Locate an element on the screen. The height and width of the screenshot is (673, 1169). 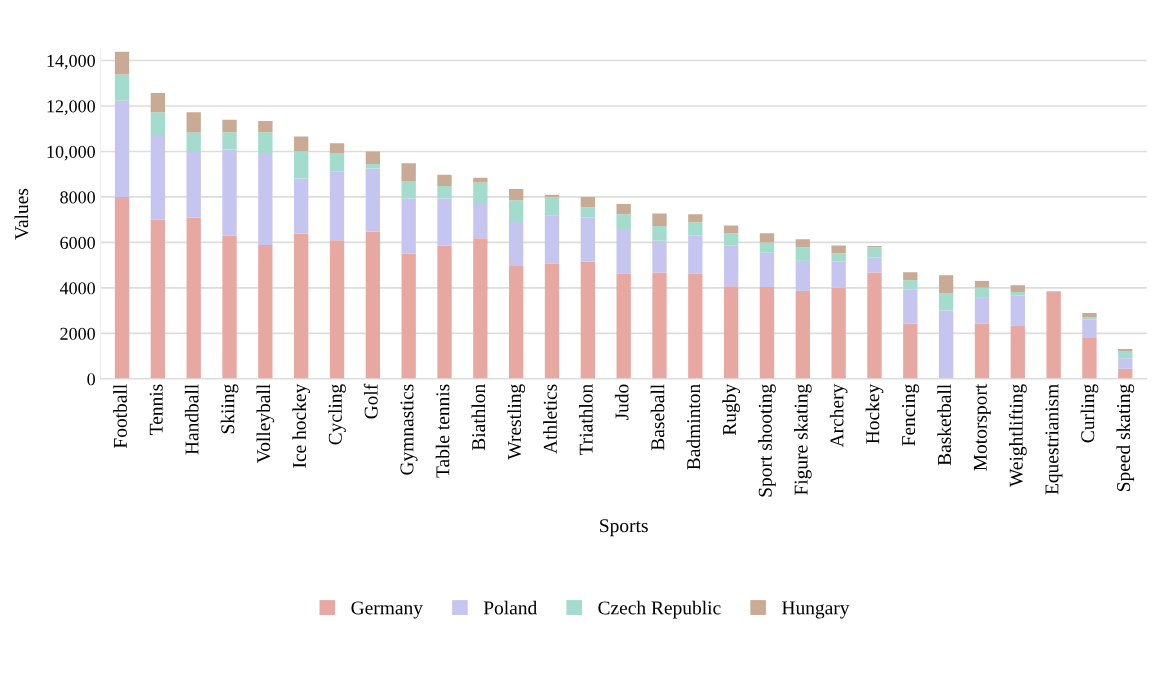
x-tick-label: Skiing is located at coordinates (229, 409).